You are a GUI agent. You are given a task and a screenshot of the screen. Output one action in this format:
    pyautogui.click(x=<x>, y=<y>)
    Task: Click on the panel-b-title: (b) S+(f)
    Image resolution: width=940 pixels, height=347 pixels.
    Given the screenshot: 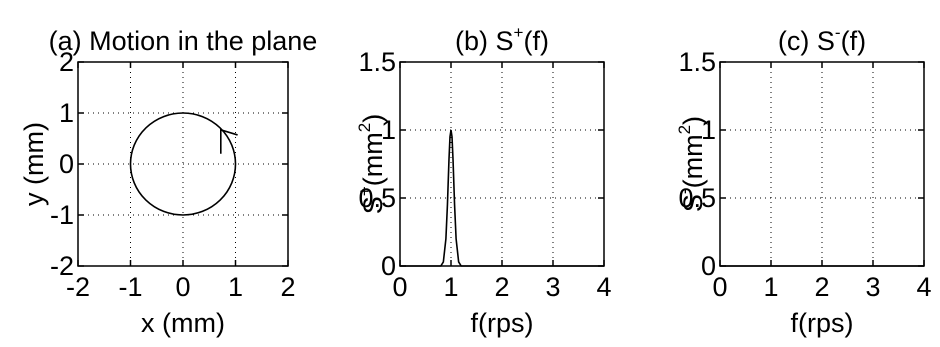 What is the action you would take?
    pyautogui.click(x=502, y=39)
    